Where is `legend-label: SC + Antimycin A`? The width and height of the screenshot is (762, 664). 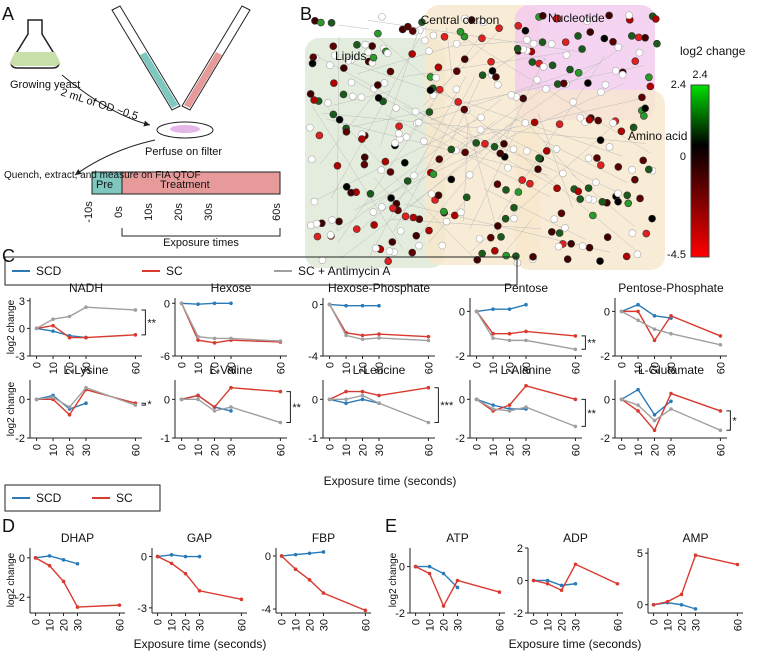 legend-label: SC + Antimycin A is located at coordinates (344, 271).